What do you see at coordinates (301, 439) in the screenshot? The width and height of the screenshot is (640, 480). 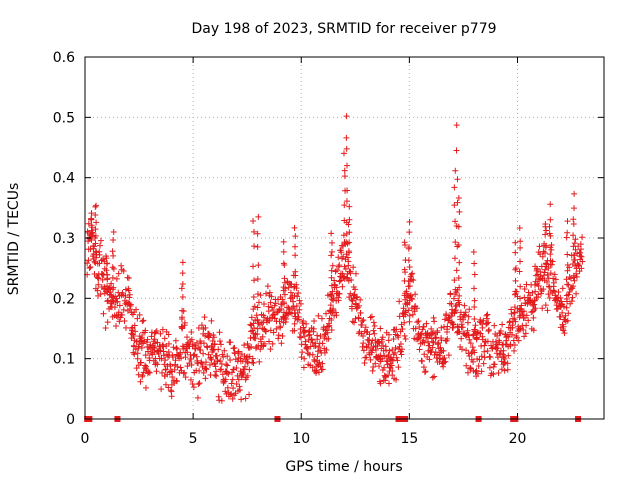 I see `x-tick-label: 10` at bounding box center [301, 439].